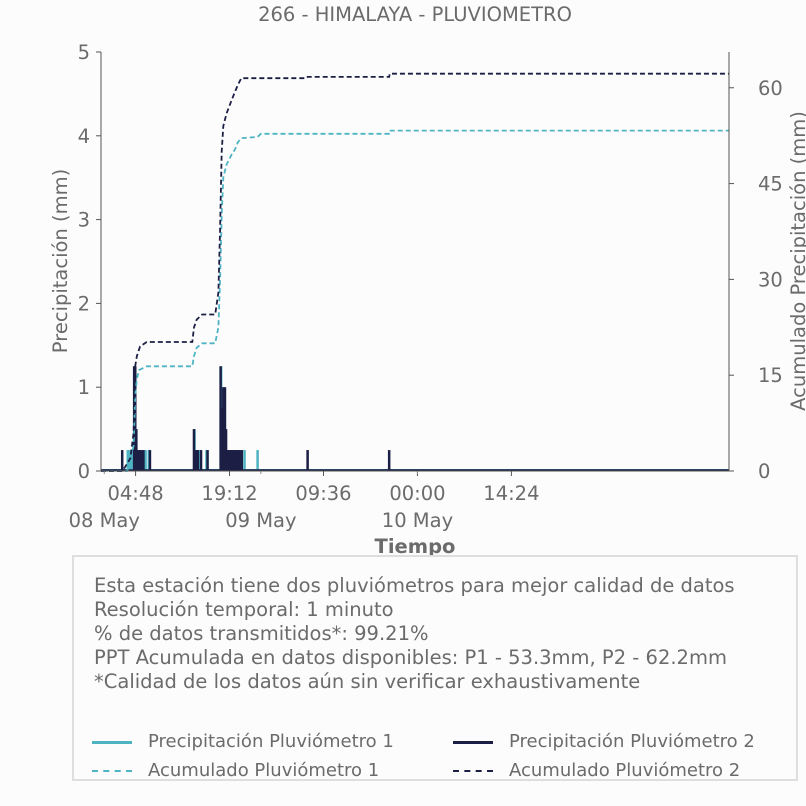  I want to click on y-tick-label: 1, so click(84, 387).